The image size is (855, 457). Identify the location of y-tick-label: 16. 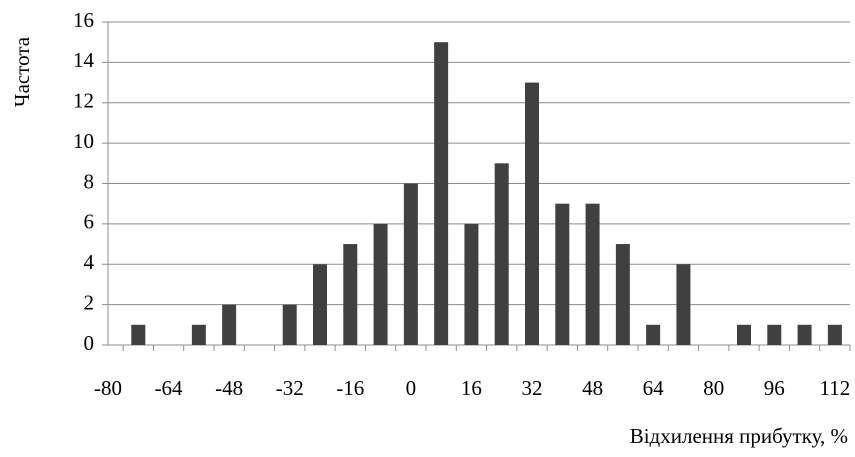
(83, 20).